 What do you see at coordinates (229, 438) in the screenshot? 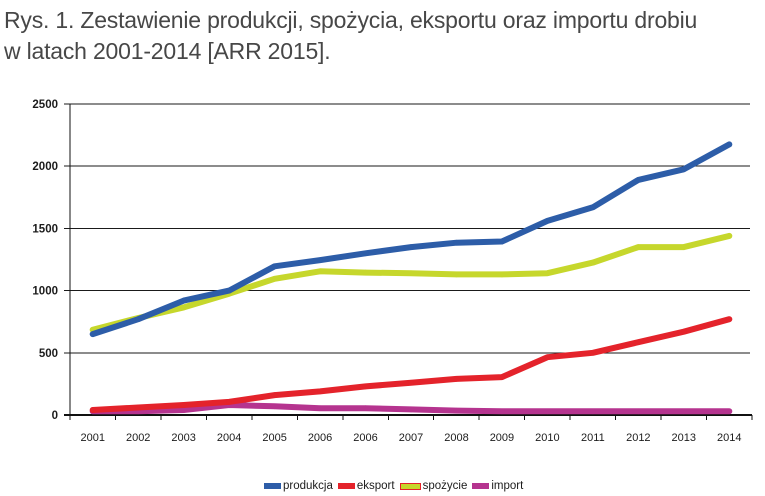
I see `x-tick-label: 2004` at bounding box center [229, 438].